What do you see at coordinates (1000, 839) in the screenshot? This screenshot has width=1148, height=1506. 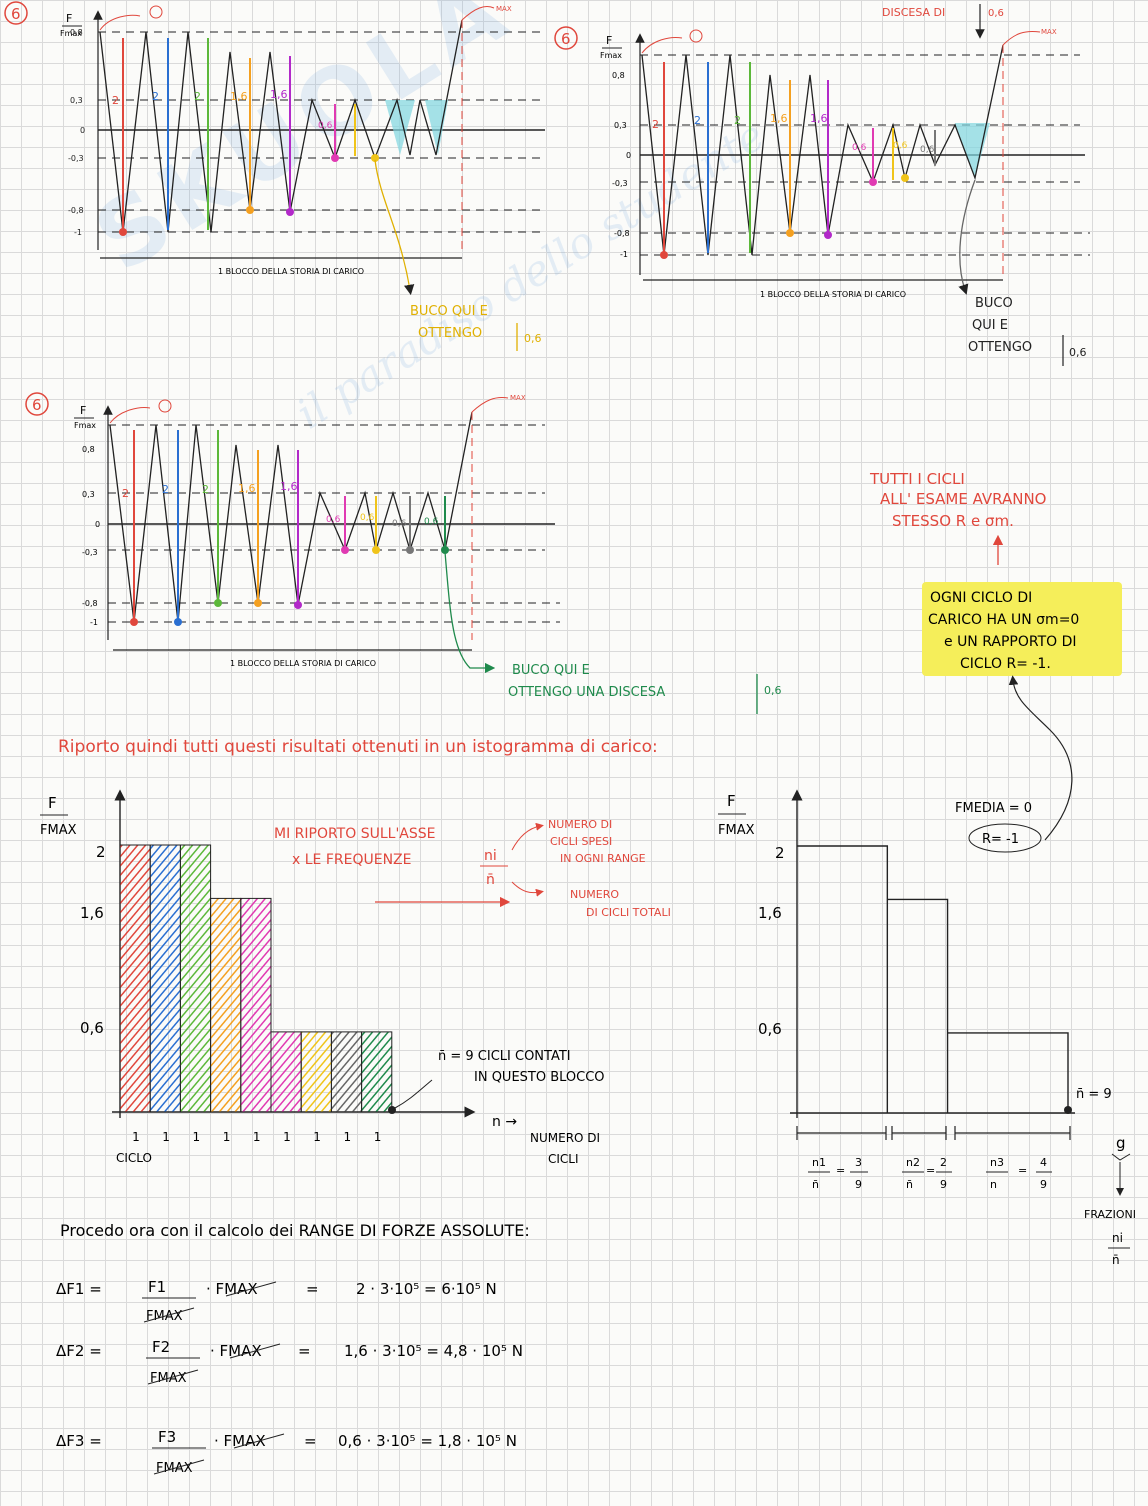 I see `r-label: R= -1` at bounding box center [1000, 839].